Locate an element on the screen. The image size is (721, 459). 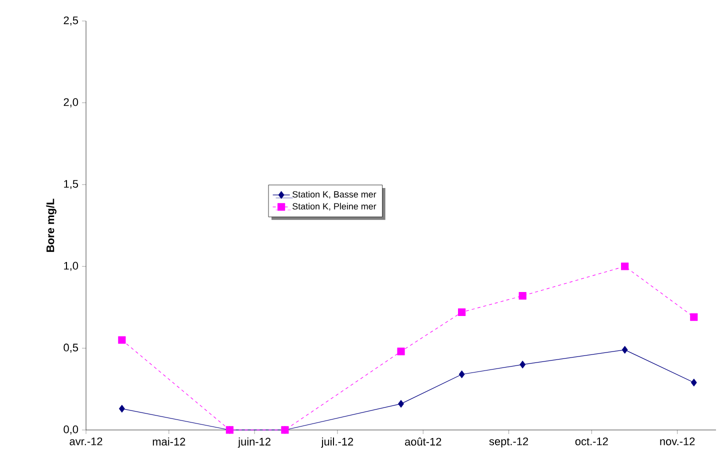
y-tick-label: 2,0 is located at coordinates (71, 103).